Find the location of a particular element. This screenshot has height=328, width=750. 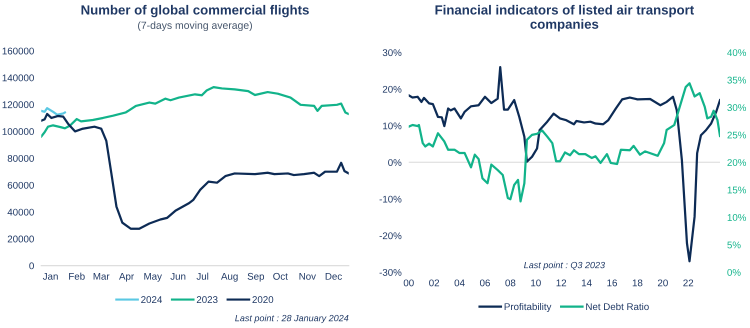

x-tick-label: Aug is located at coordinates (229, 277).